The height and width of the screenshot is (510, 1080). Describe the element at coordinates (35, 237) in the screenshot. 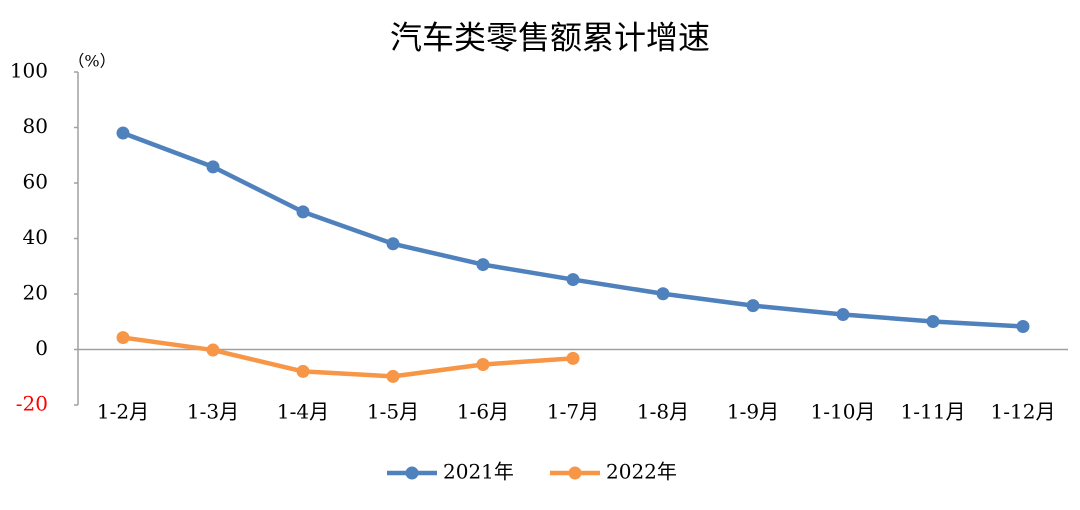

I see `y-tick-label: 40` at that location.